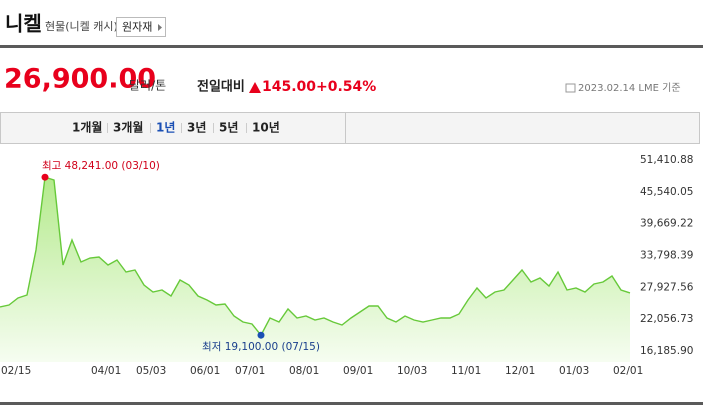  I want to click on period-tab: 3년, so click(196, 128).